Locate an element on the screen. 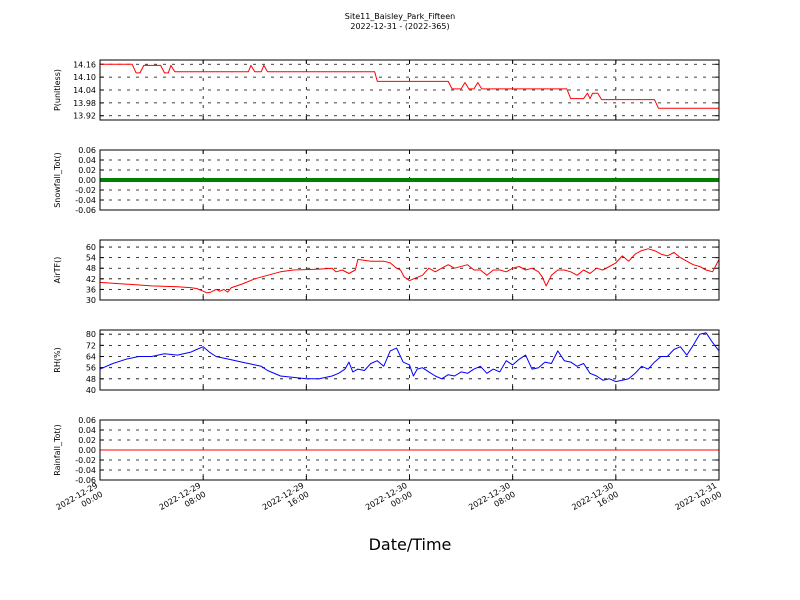 This screenshot has height=600, width=800. chart-title: Site11_Baisley_Park_Fifteen is located at coordinates (400, 16).